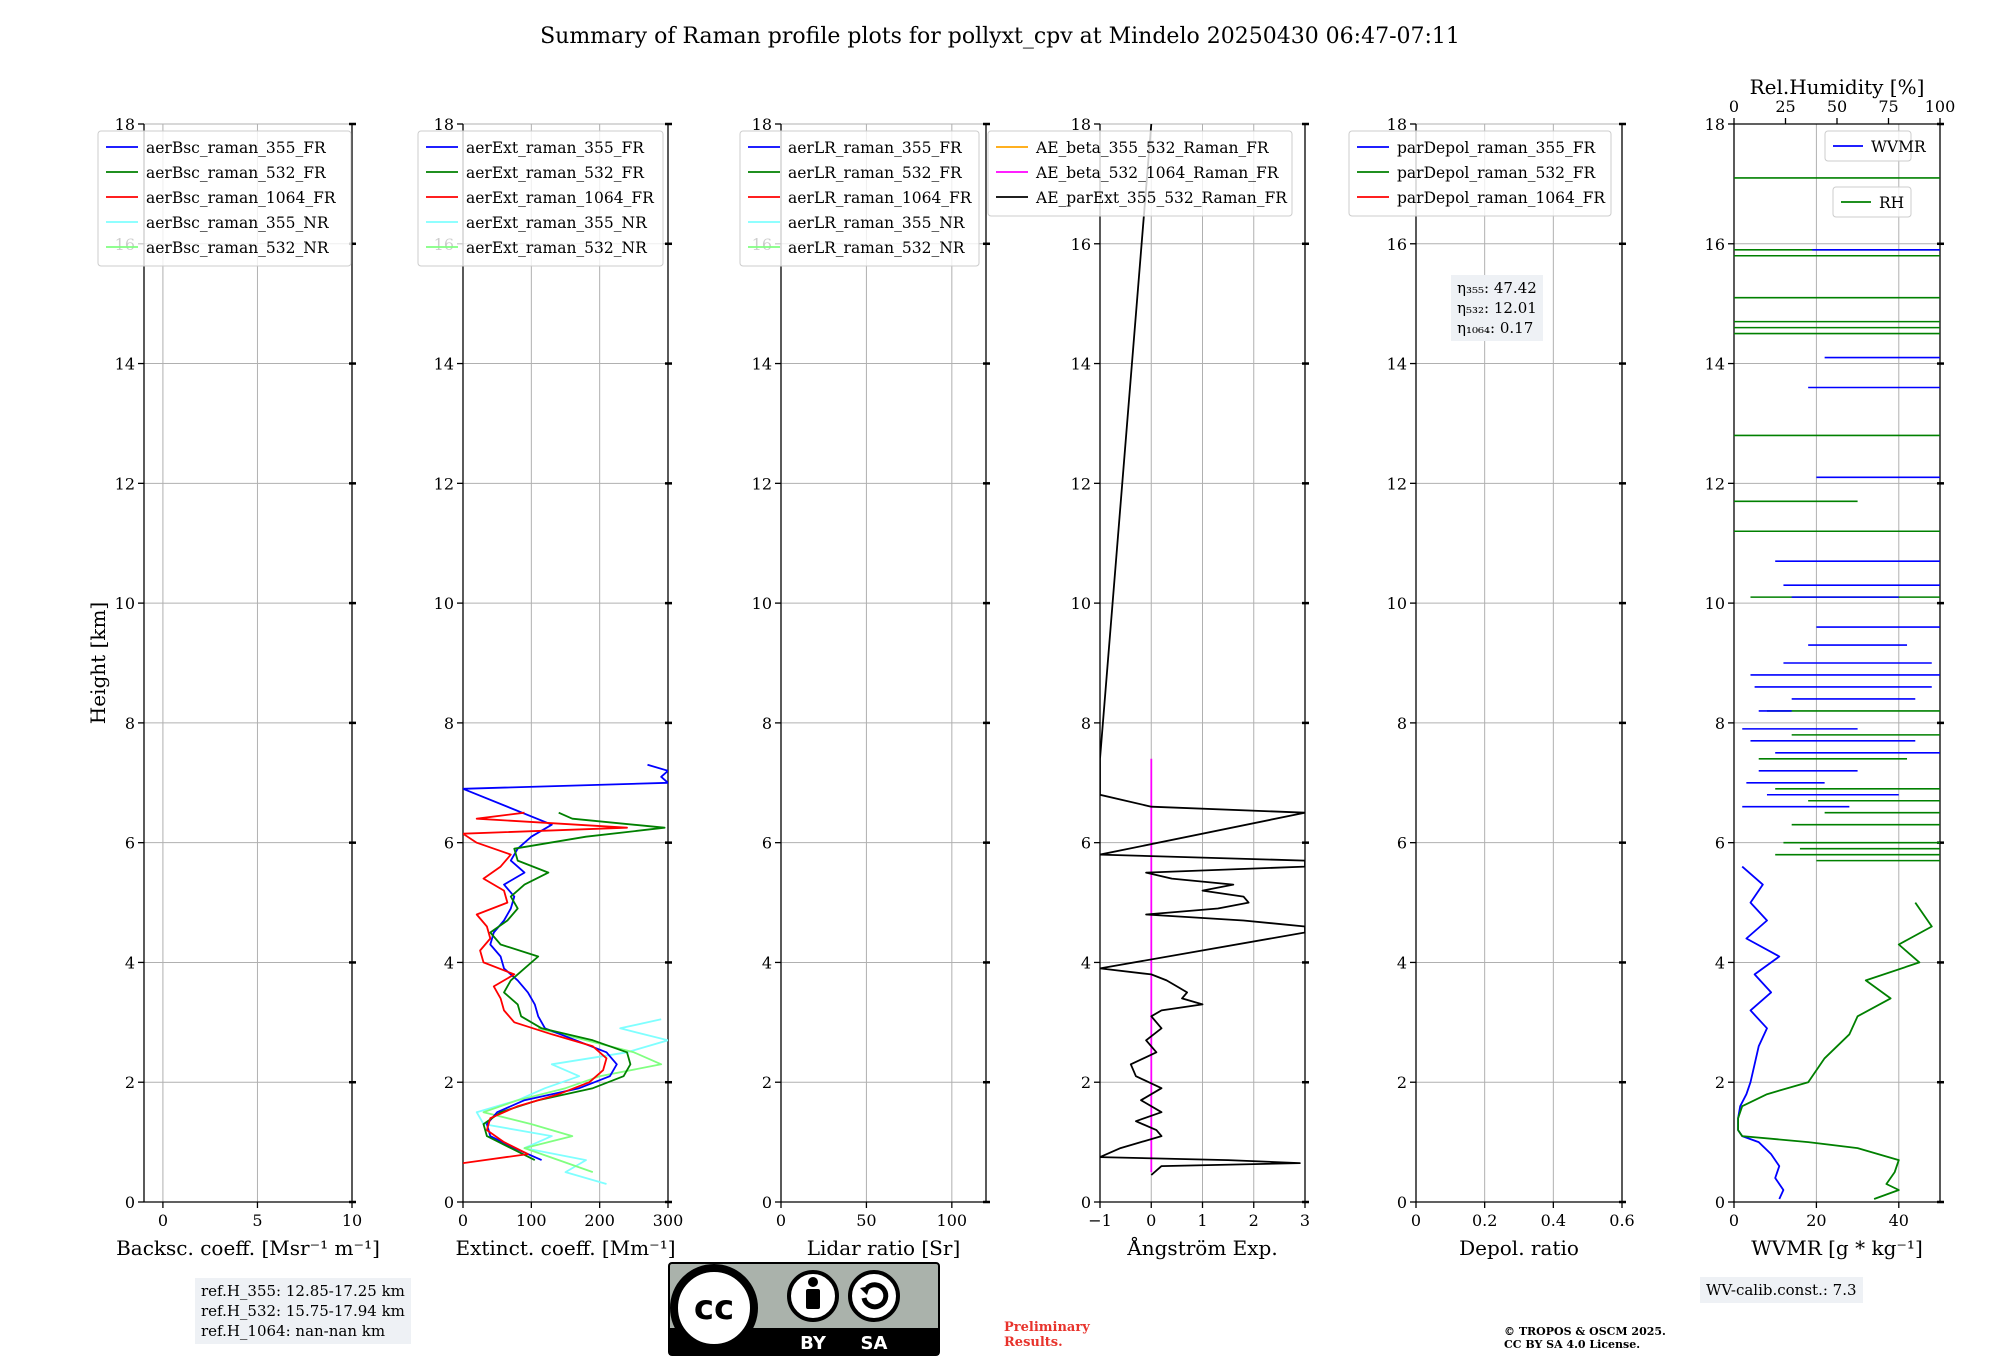  What do you see at coordinates (1781, 1290) in the screenshot?
I see `wv-calib-const: WV-calib.const.: 7.3` at bounding box center [1781, 1290].